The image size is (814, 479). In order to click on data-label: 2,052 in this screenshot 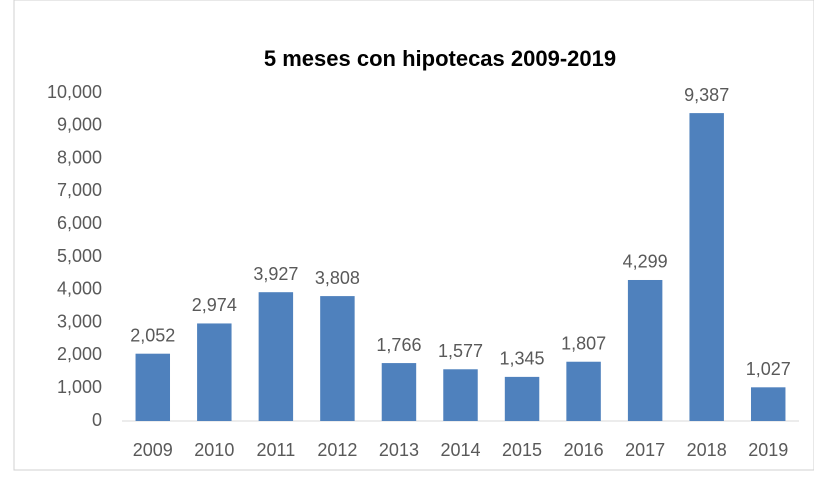, I will do `click(152, 335)`.